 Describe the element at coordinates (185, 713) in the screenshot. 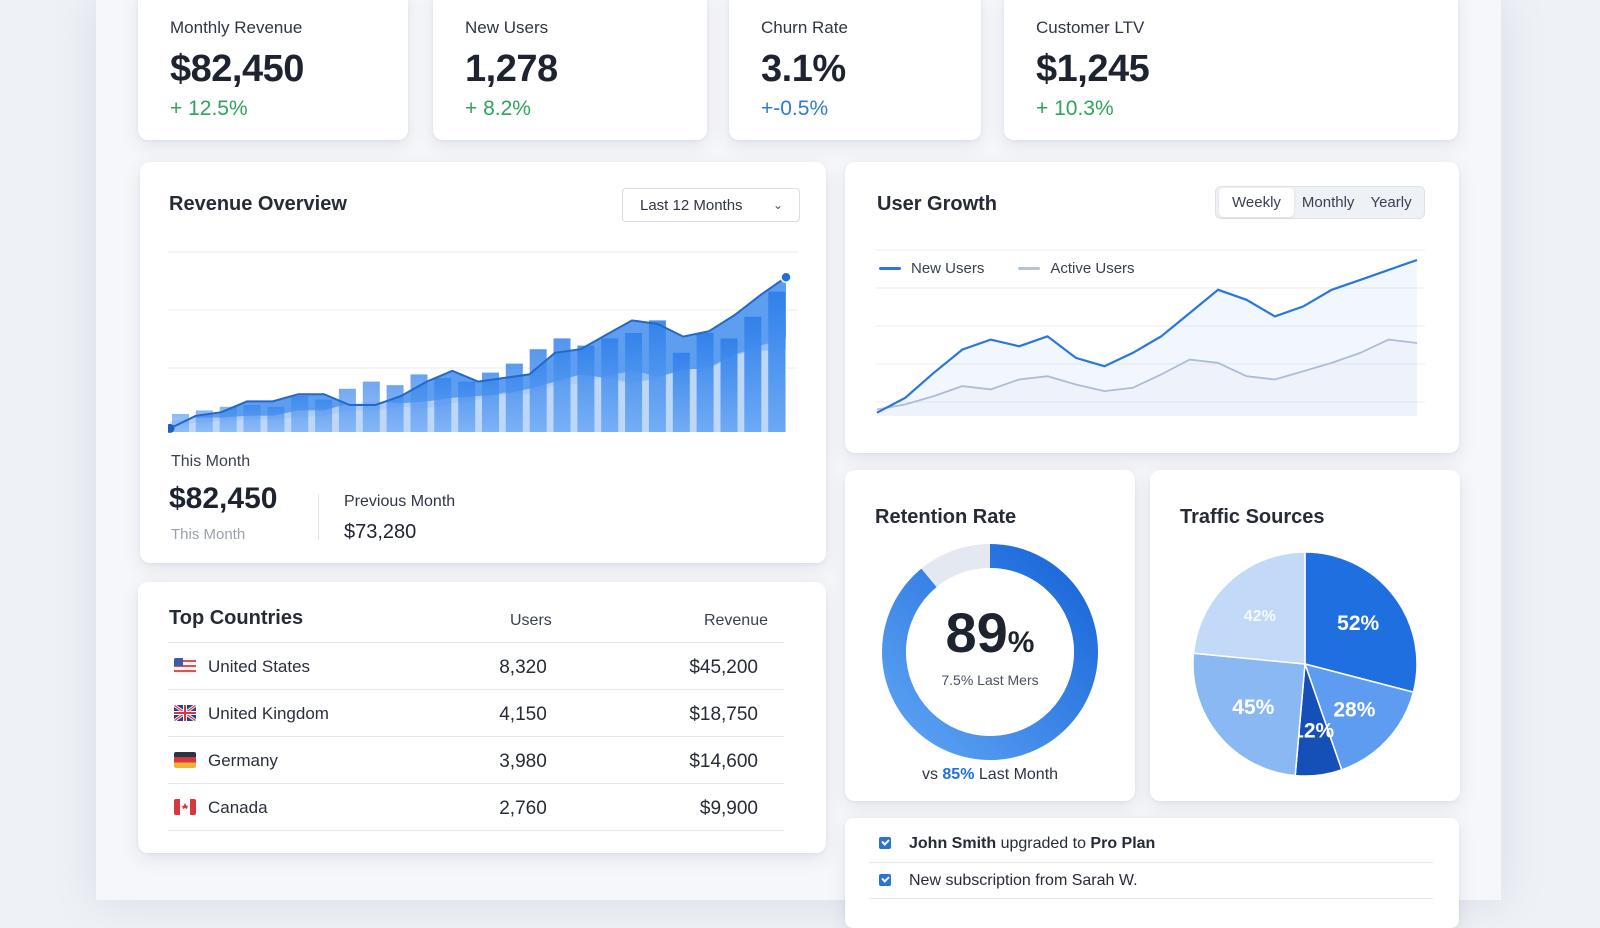

I see `uk-flag-icon` at that location.